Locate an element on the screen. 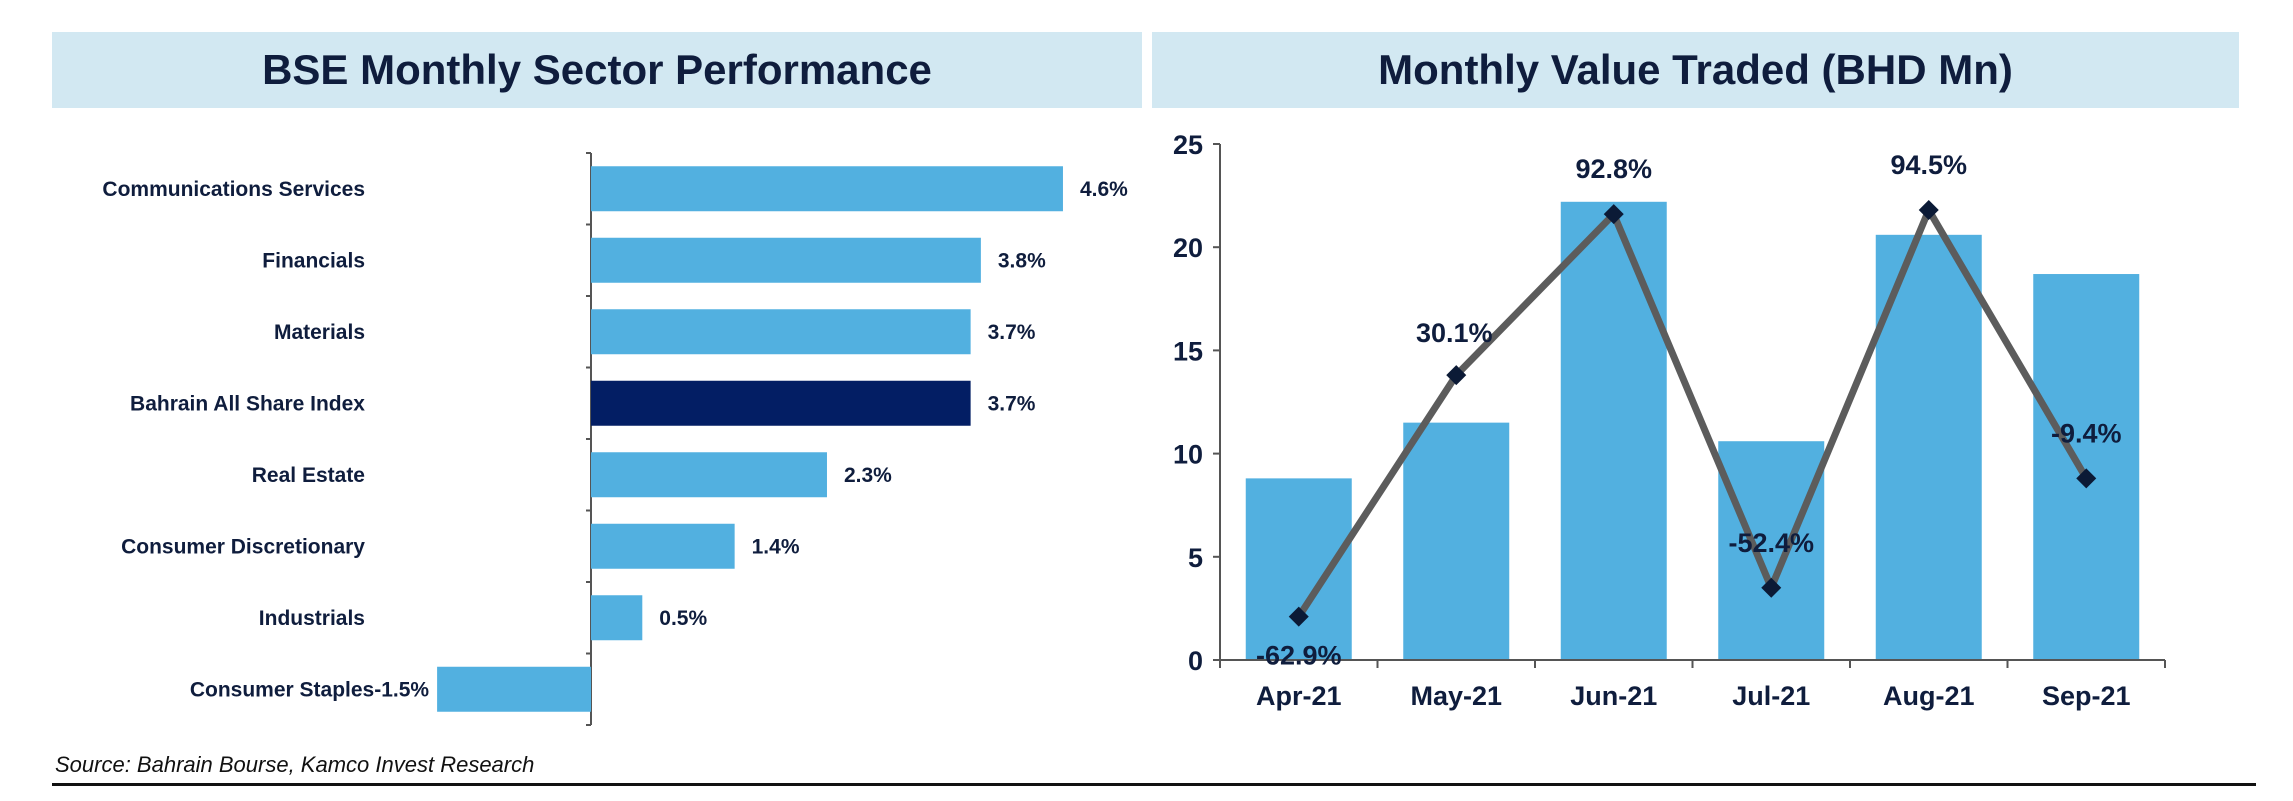 This screenshot has width=2293, height=801. sector-value-label: 0.5% is located at coordinates (683, 618).